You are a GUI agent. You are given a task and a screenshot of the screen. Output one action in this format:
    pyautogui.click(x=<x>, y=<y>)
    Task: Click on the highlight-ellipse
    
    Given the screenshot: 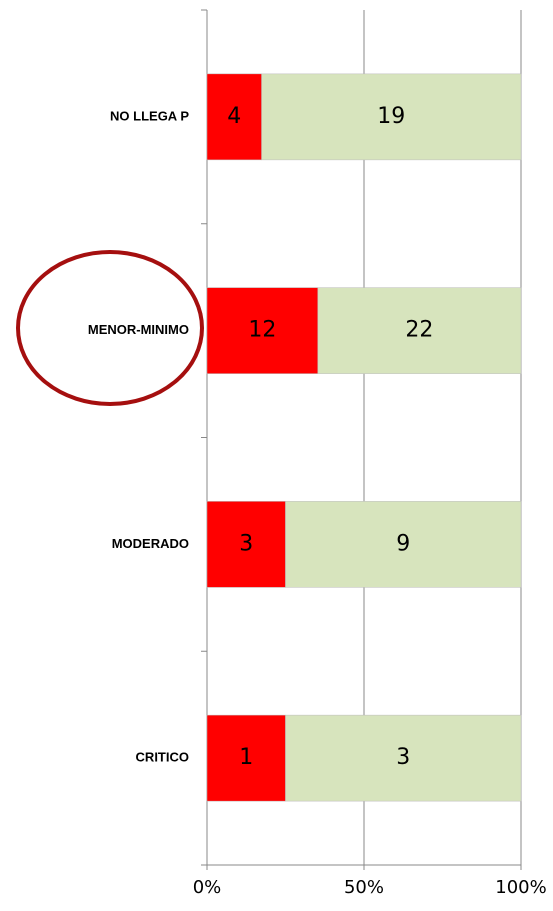 What is the action you would take?
    pyautogui.click(x=110, y=328)
    